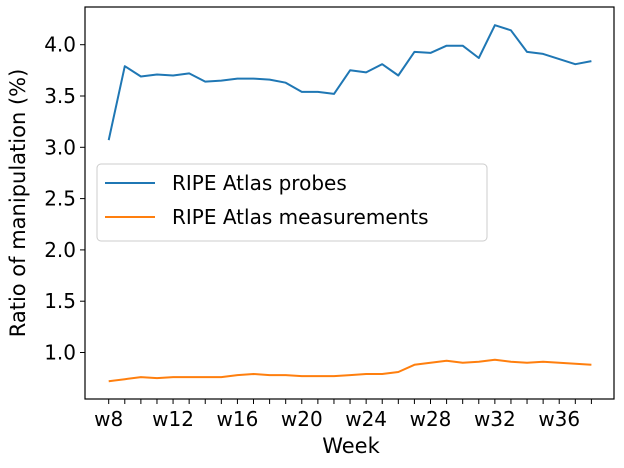 This screenshot has height=468, width=624. I want to click on x-tick-label: w24, so click(366, 419).